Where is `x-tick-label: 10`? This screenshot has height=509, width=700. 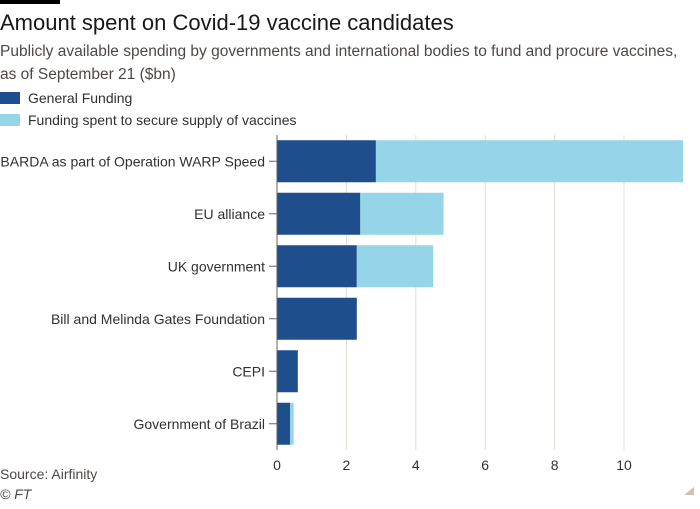 x-tick-label: 10 is located at coordinates (624, 465).